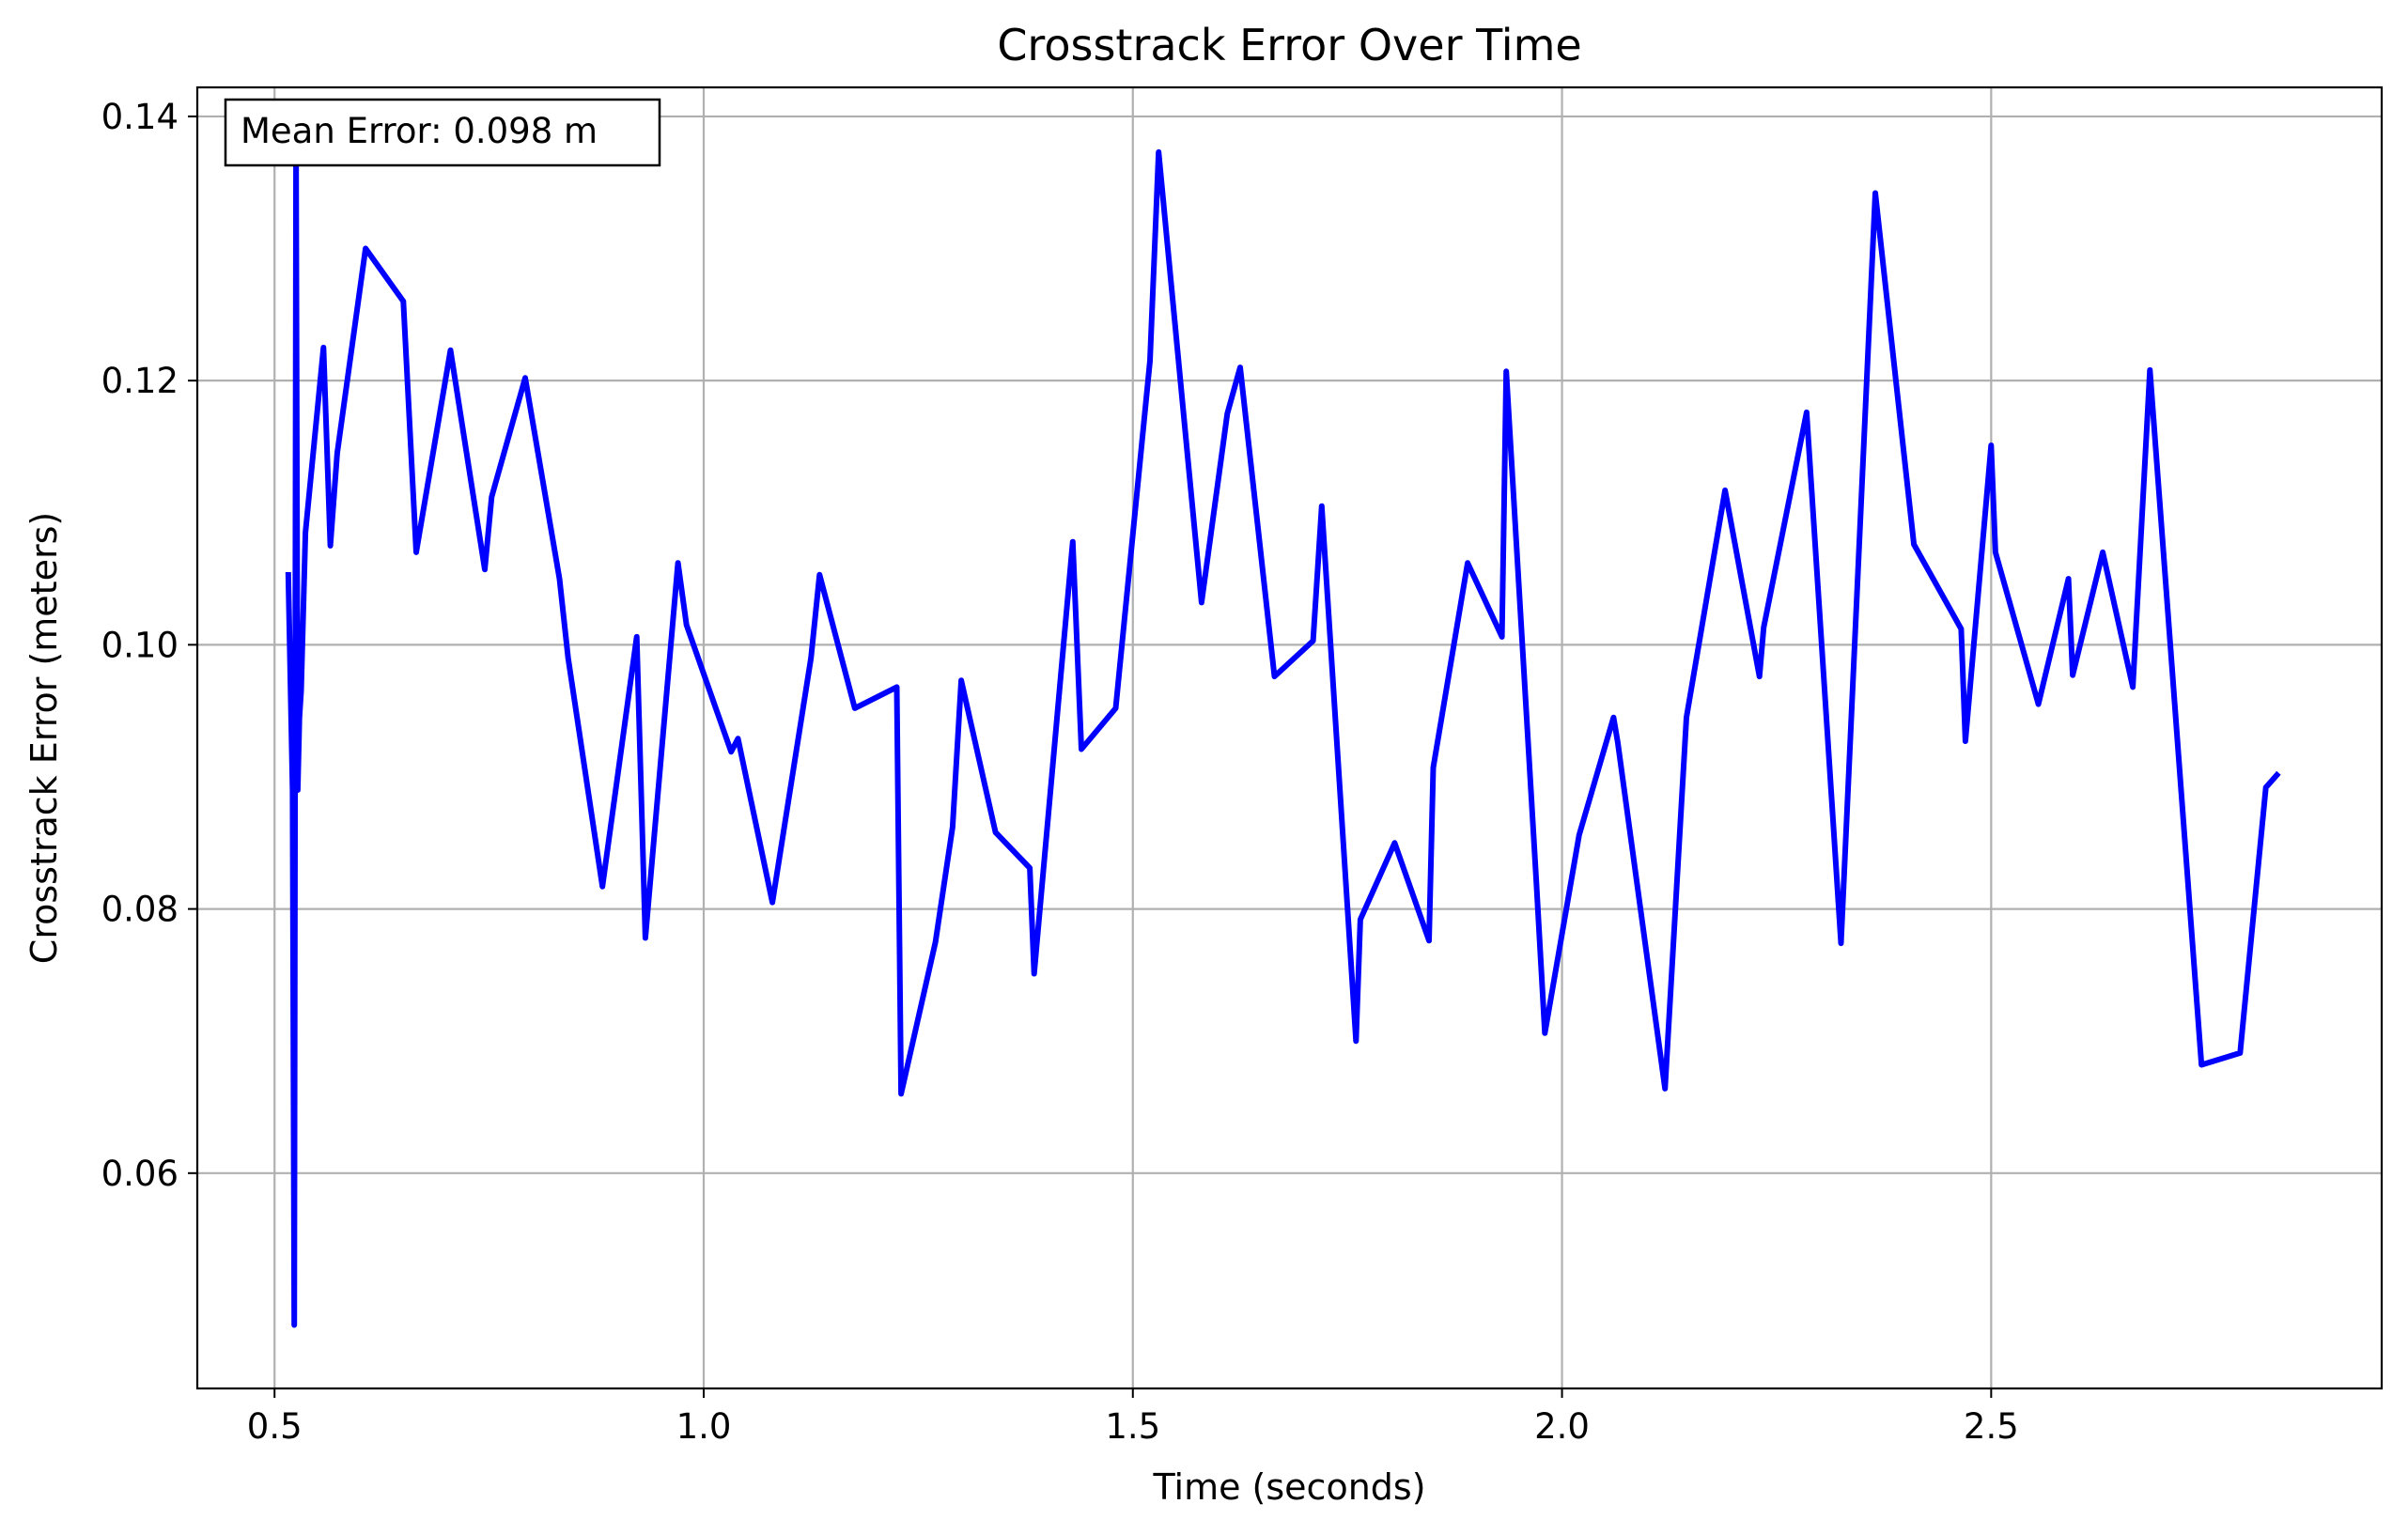  I want to click on x-tick-label: 2.5, so click(1991, 1426).